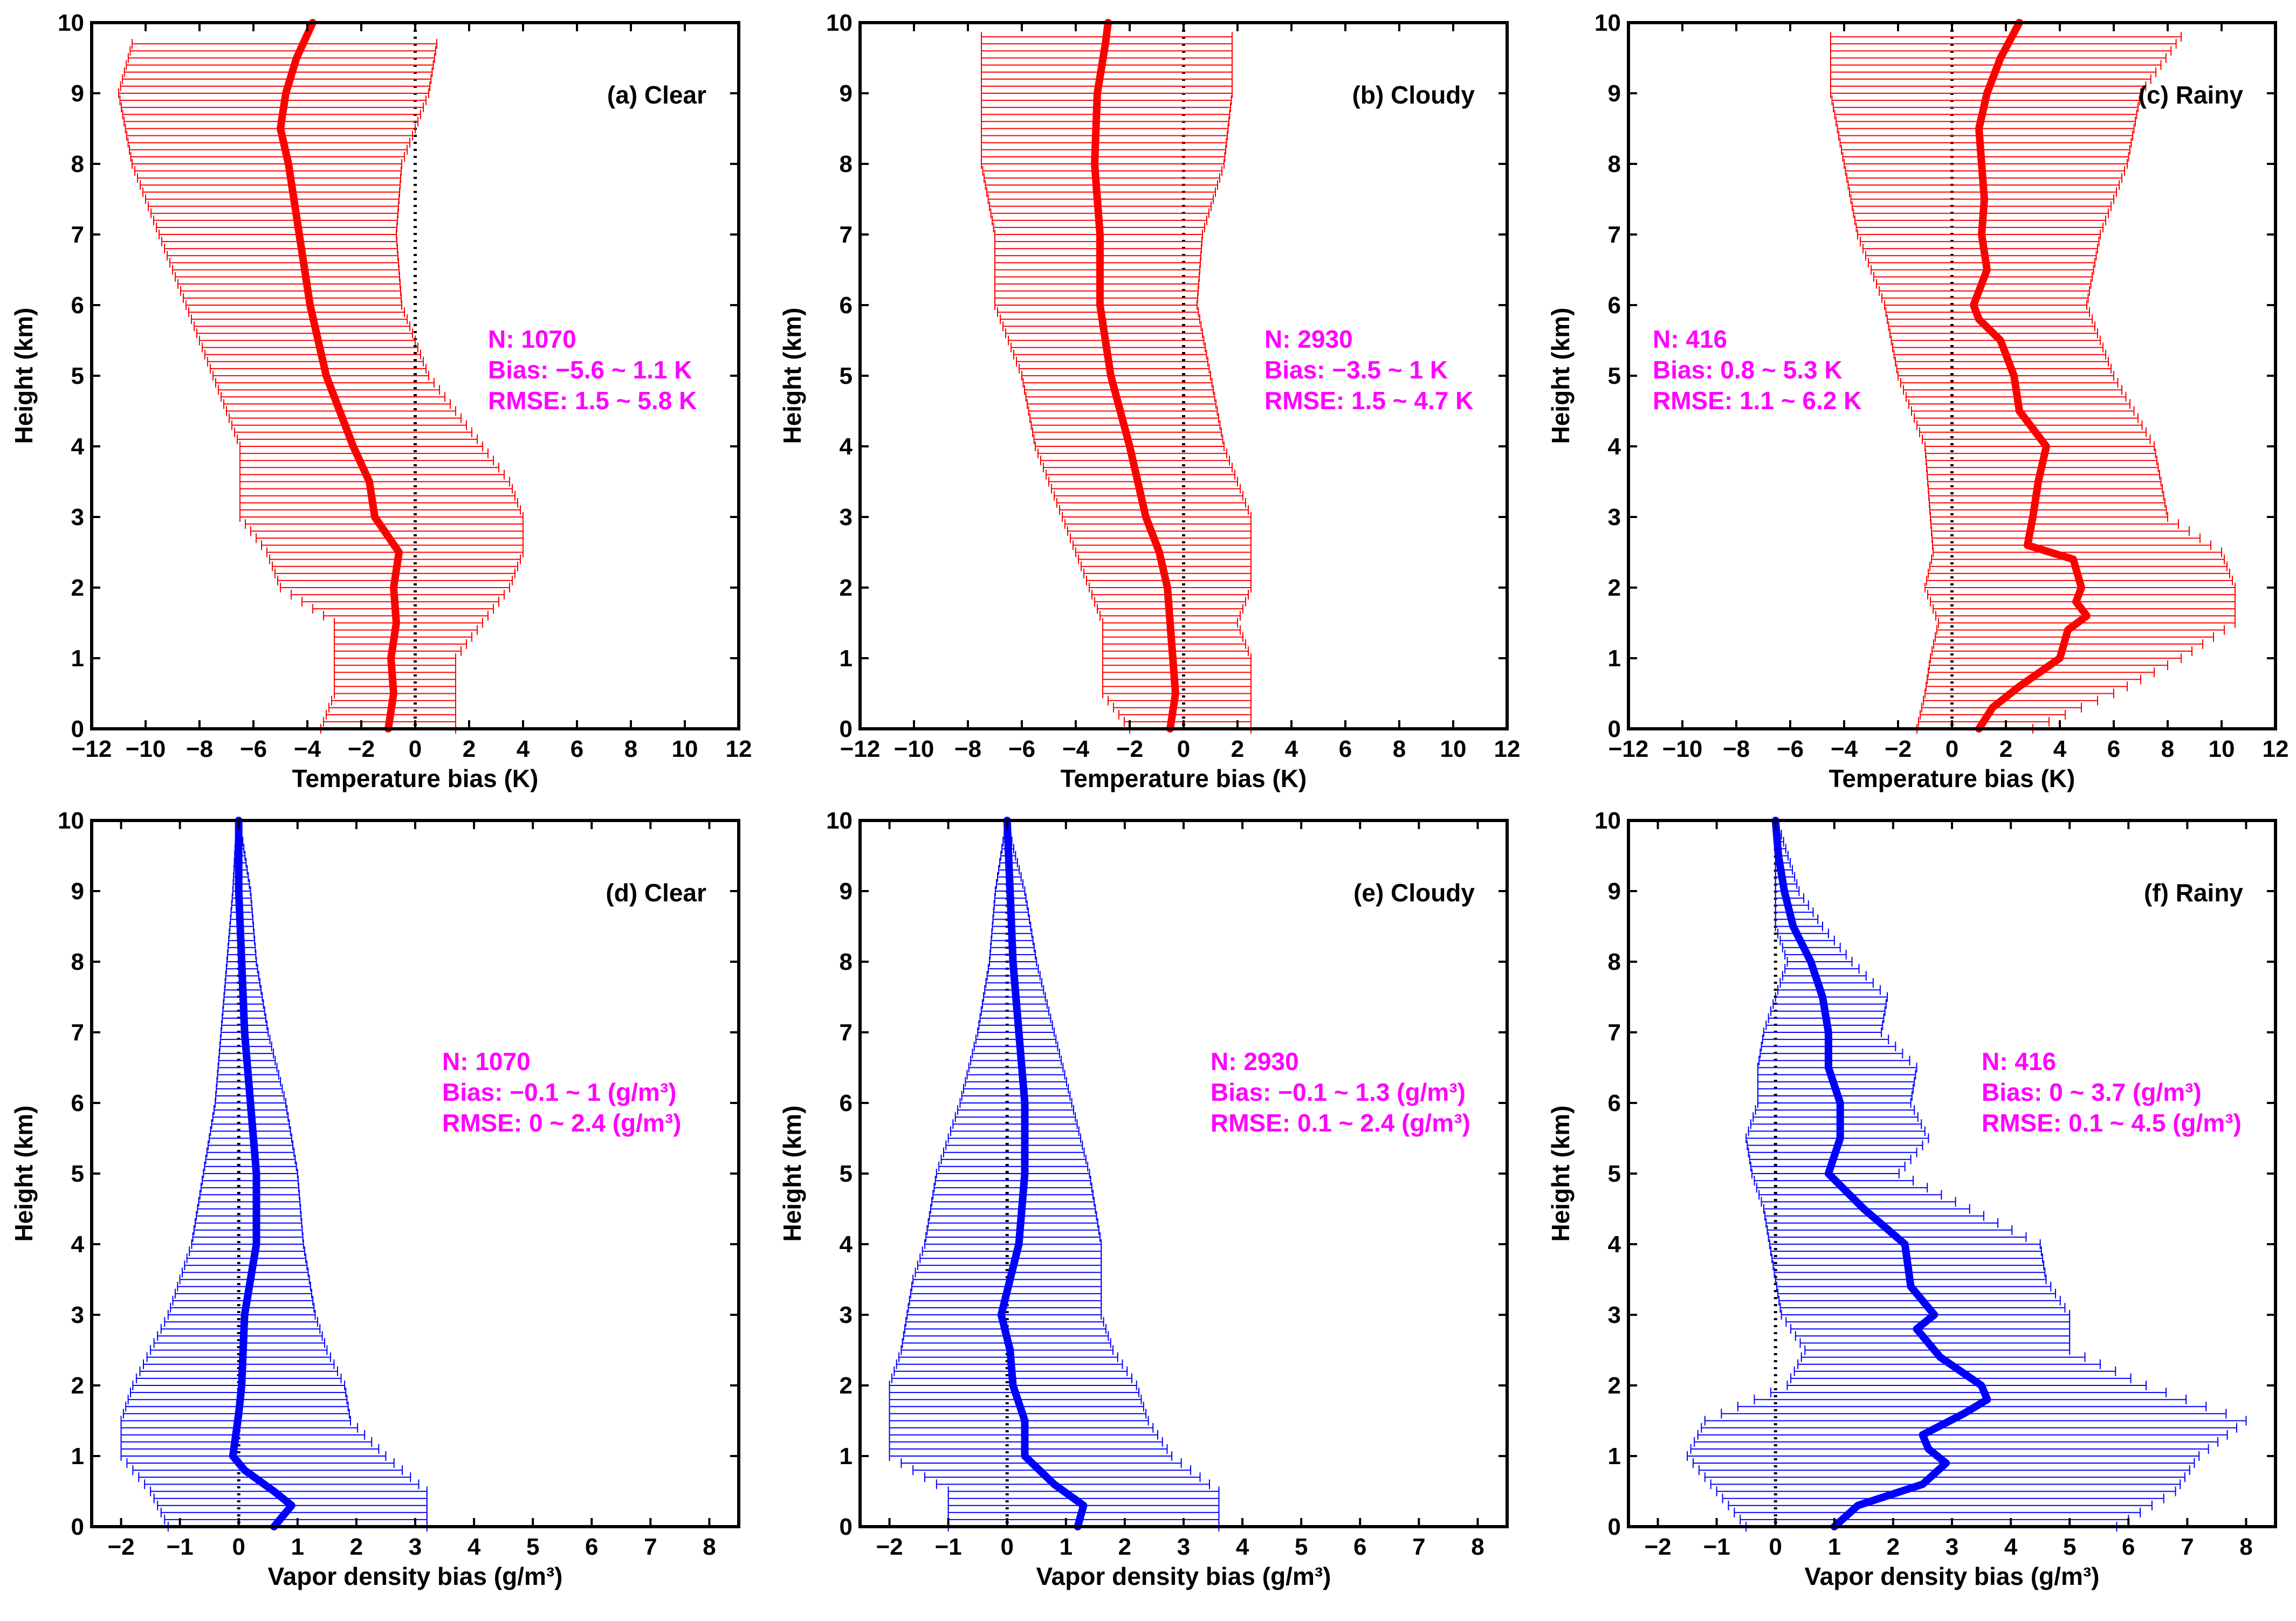 The image size is (2296, 1621). I want to click on chart-b-y-tick-label: 9, so click(847, 93).